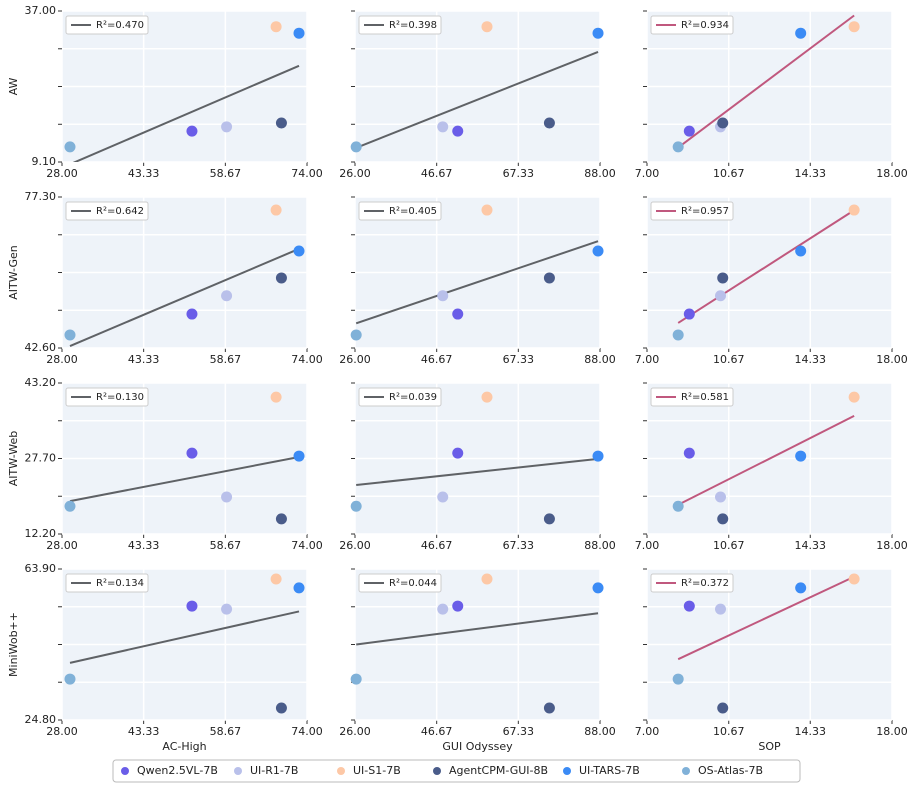 This screenshot has width=914, height=790. What do you see at coordinates (377, 770) in the screenshot?
I see `legend-label: UI-S1-7B` at bounding box center [377, 770].